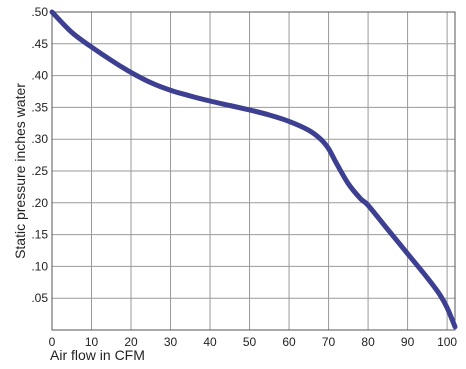  What do you see at coordinates (39, 12) in the screenshot?
I see `y-tick-label: .50` at bounding box center [39, 12].